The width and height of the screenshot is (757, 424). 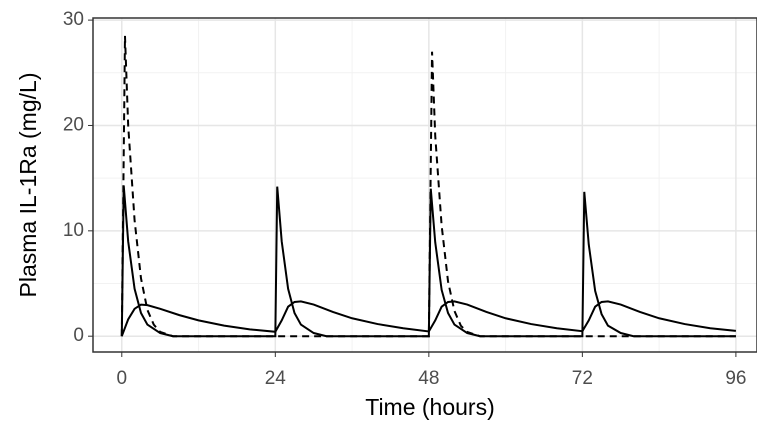 I want to click on y-tick-label: 10, so click(x=73, y=230).